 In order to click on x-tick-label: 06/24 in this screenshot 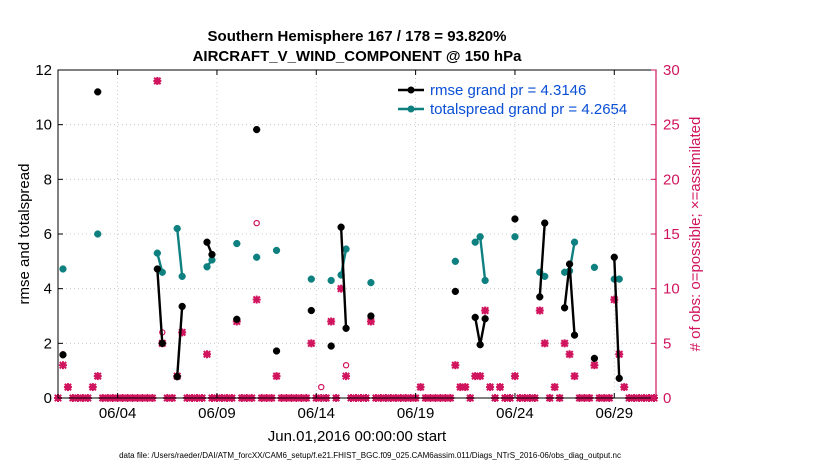, I will do `click(515, 413)`.